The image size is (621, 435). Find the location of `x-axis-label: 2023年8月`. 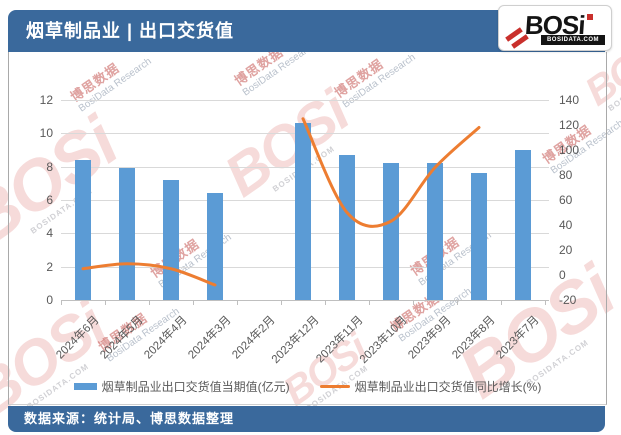

x-axis-label: 2023年8月 is located at coordinates (474, 338).